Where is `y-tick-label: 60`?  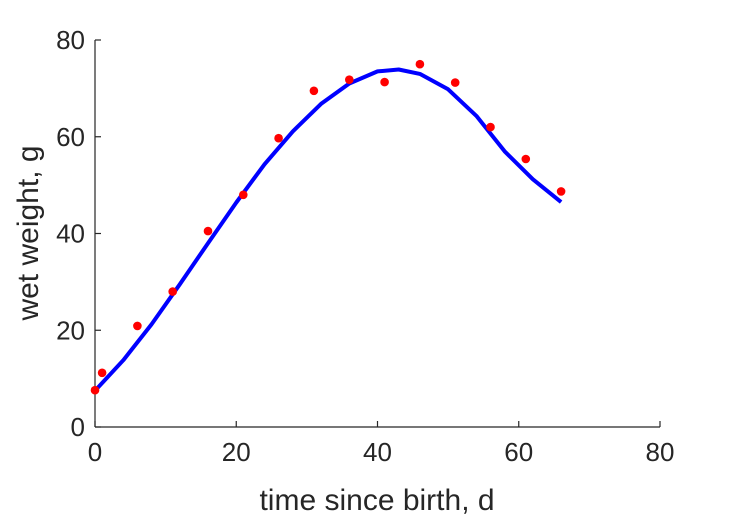 y-tick-label: 60 is located at coordinates (70, 137).